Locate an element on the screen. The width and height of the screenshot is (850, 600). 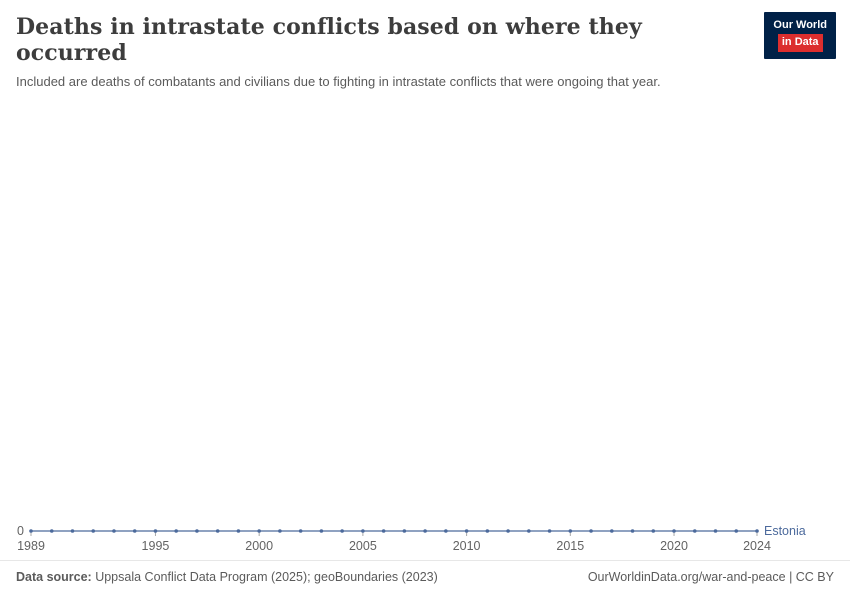
x-tick-label: 2000 is located at coordinates (259, 546).